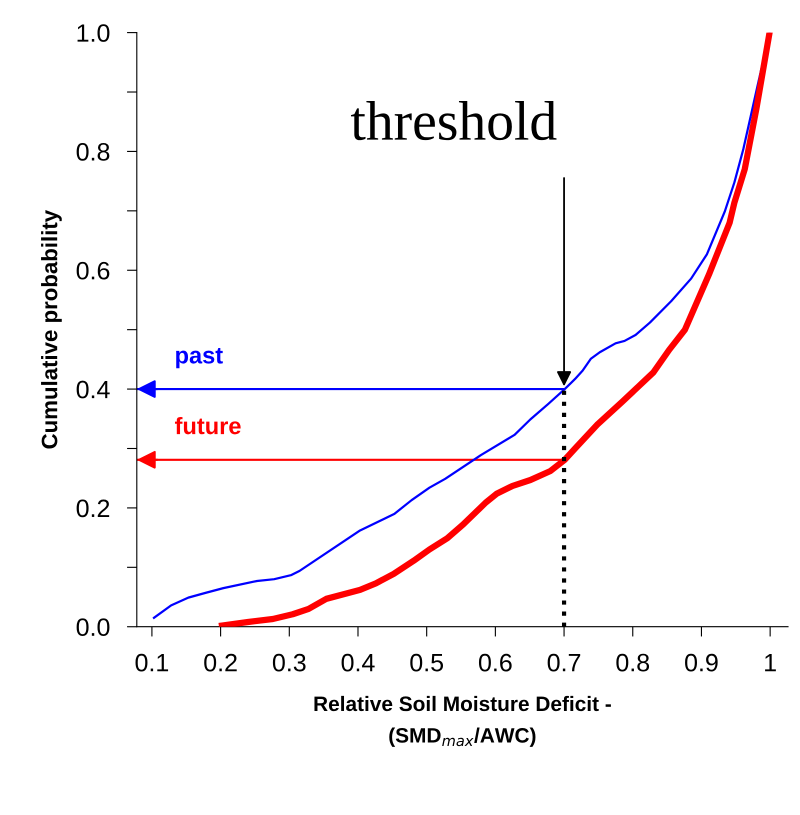 The width and height of the screenshot is (800, 815). I want to click on x-tick-label: 0.3, so click(289, 663).